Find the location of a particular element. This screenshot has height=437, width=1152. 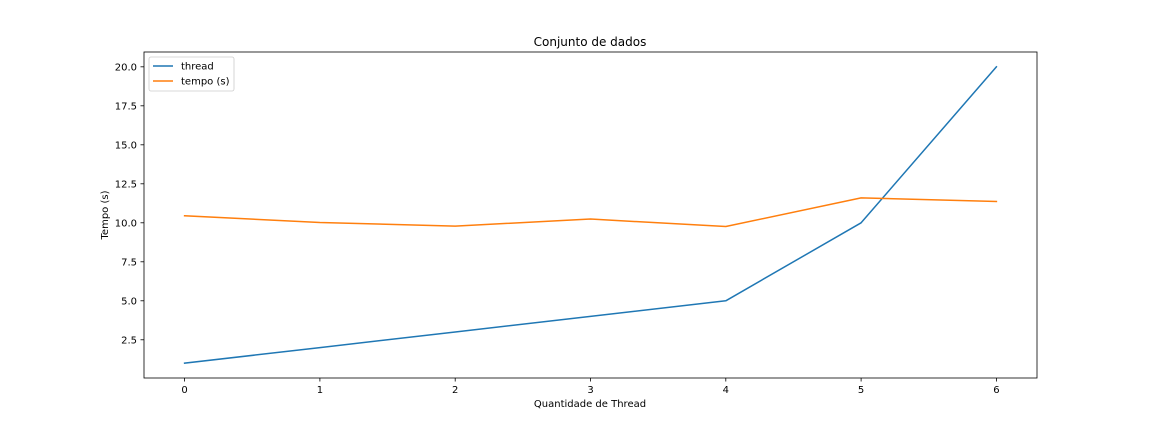

legend-label-1: tempo (s) is located at coordinates (205, 82).